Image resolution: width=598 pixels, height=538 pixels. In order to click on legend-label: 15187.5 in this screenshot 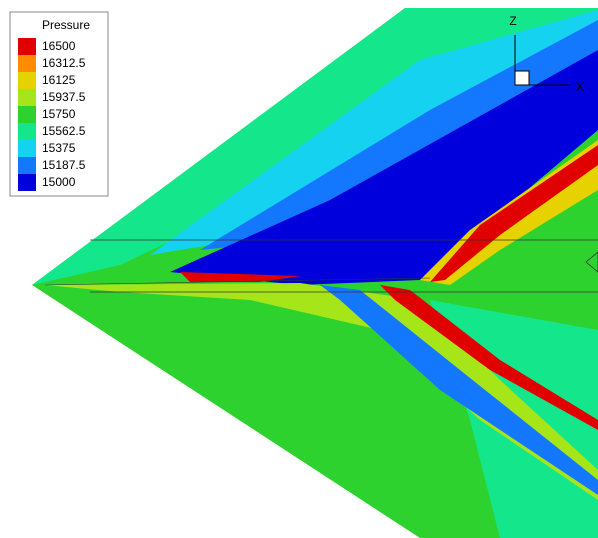, I will do `click(64, 165)`.